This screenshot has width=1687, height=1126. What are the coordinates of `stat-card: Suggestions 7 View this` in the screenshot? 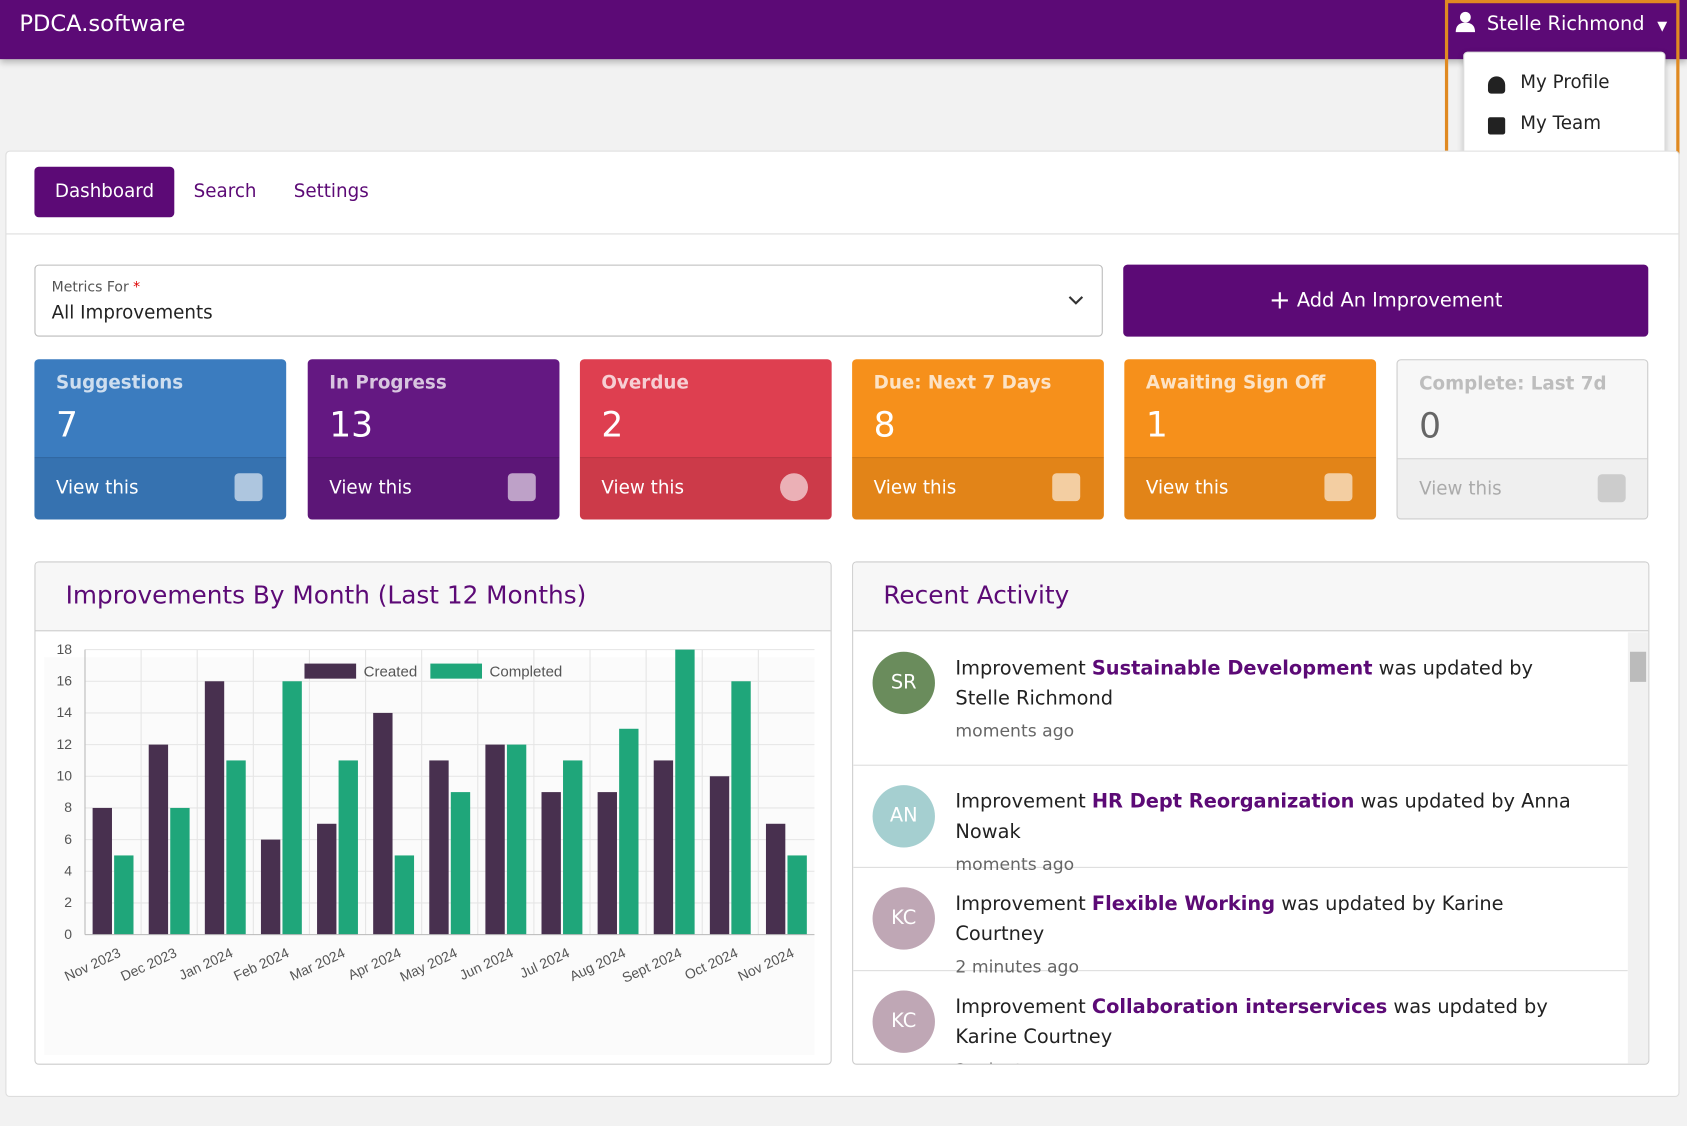 It's located at (160, 439).